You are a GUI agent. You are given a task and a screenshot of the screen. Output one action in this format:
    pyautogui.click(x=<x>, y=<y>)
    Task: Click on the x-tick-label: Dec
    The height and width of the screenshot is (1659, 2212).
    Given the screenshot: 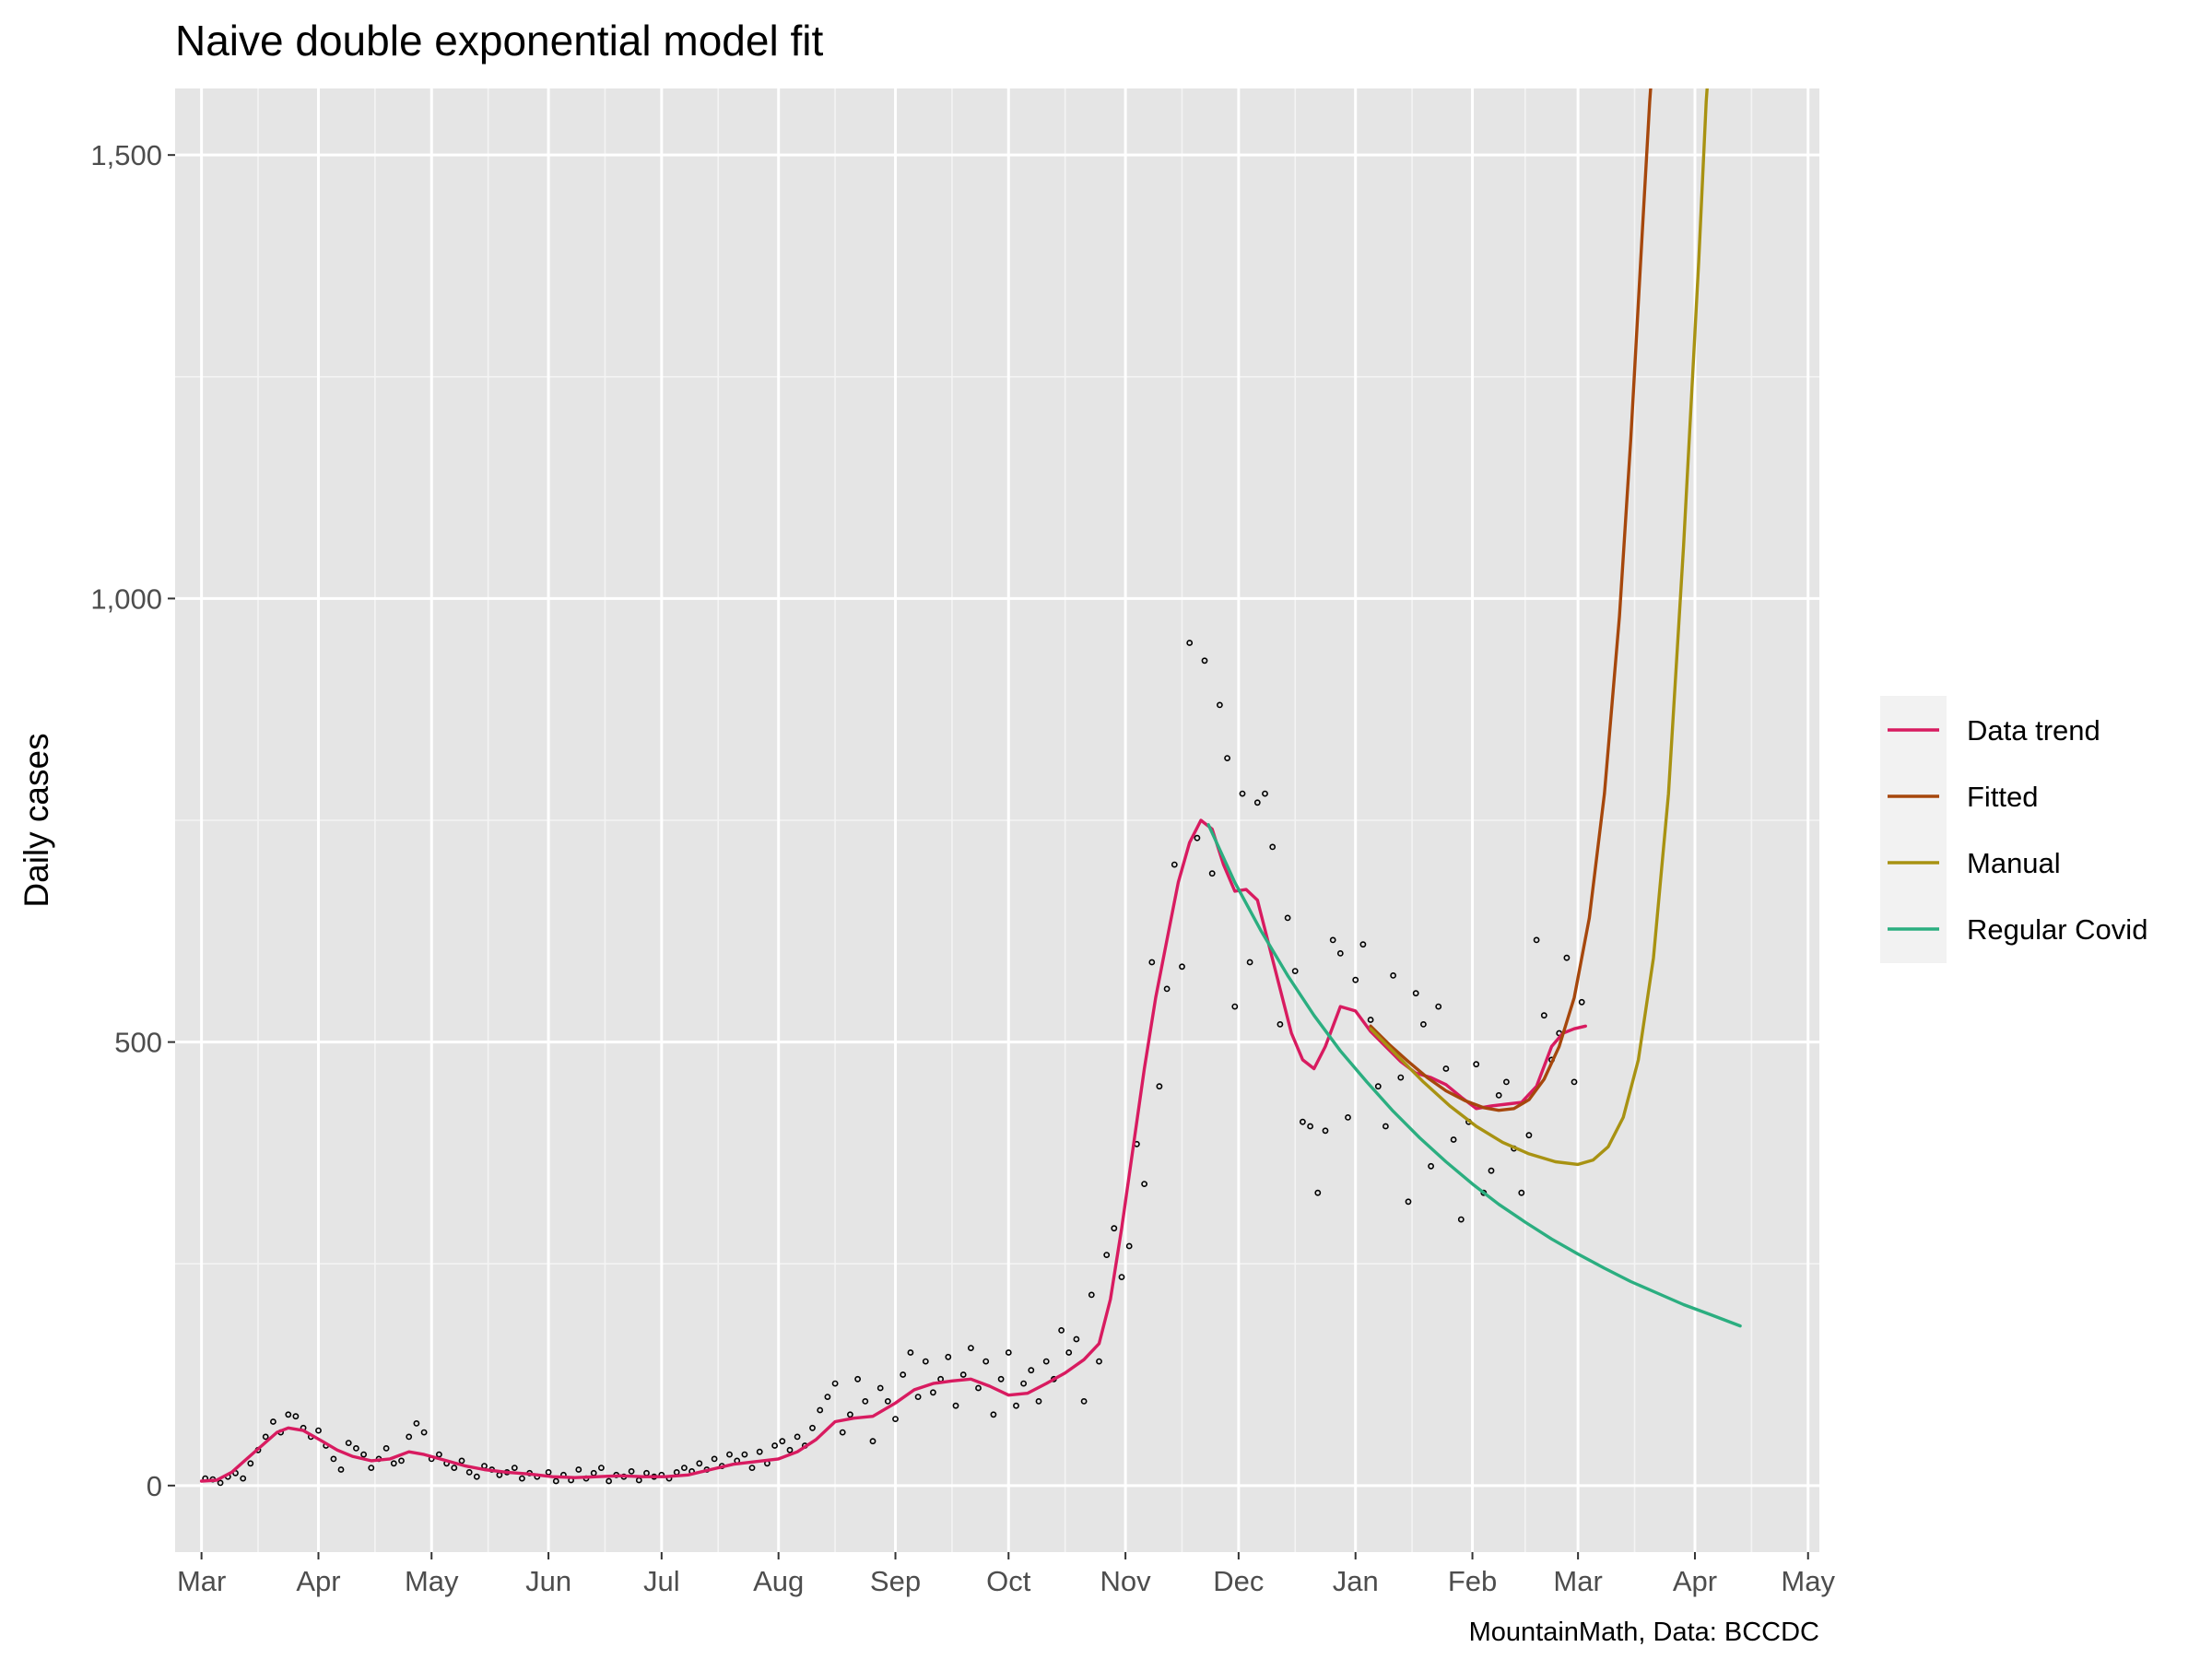 What is the action you would take?
    pyautogui.click(x=1238, y=1581)
    